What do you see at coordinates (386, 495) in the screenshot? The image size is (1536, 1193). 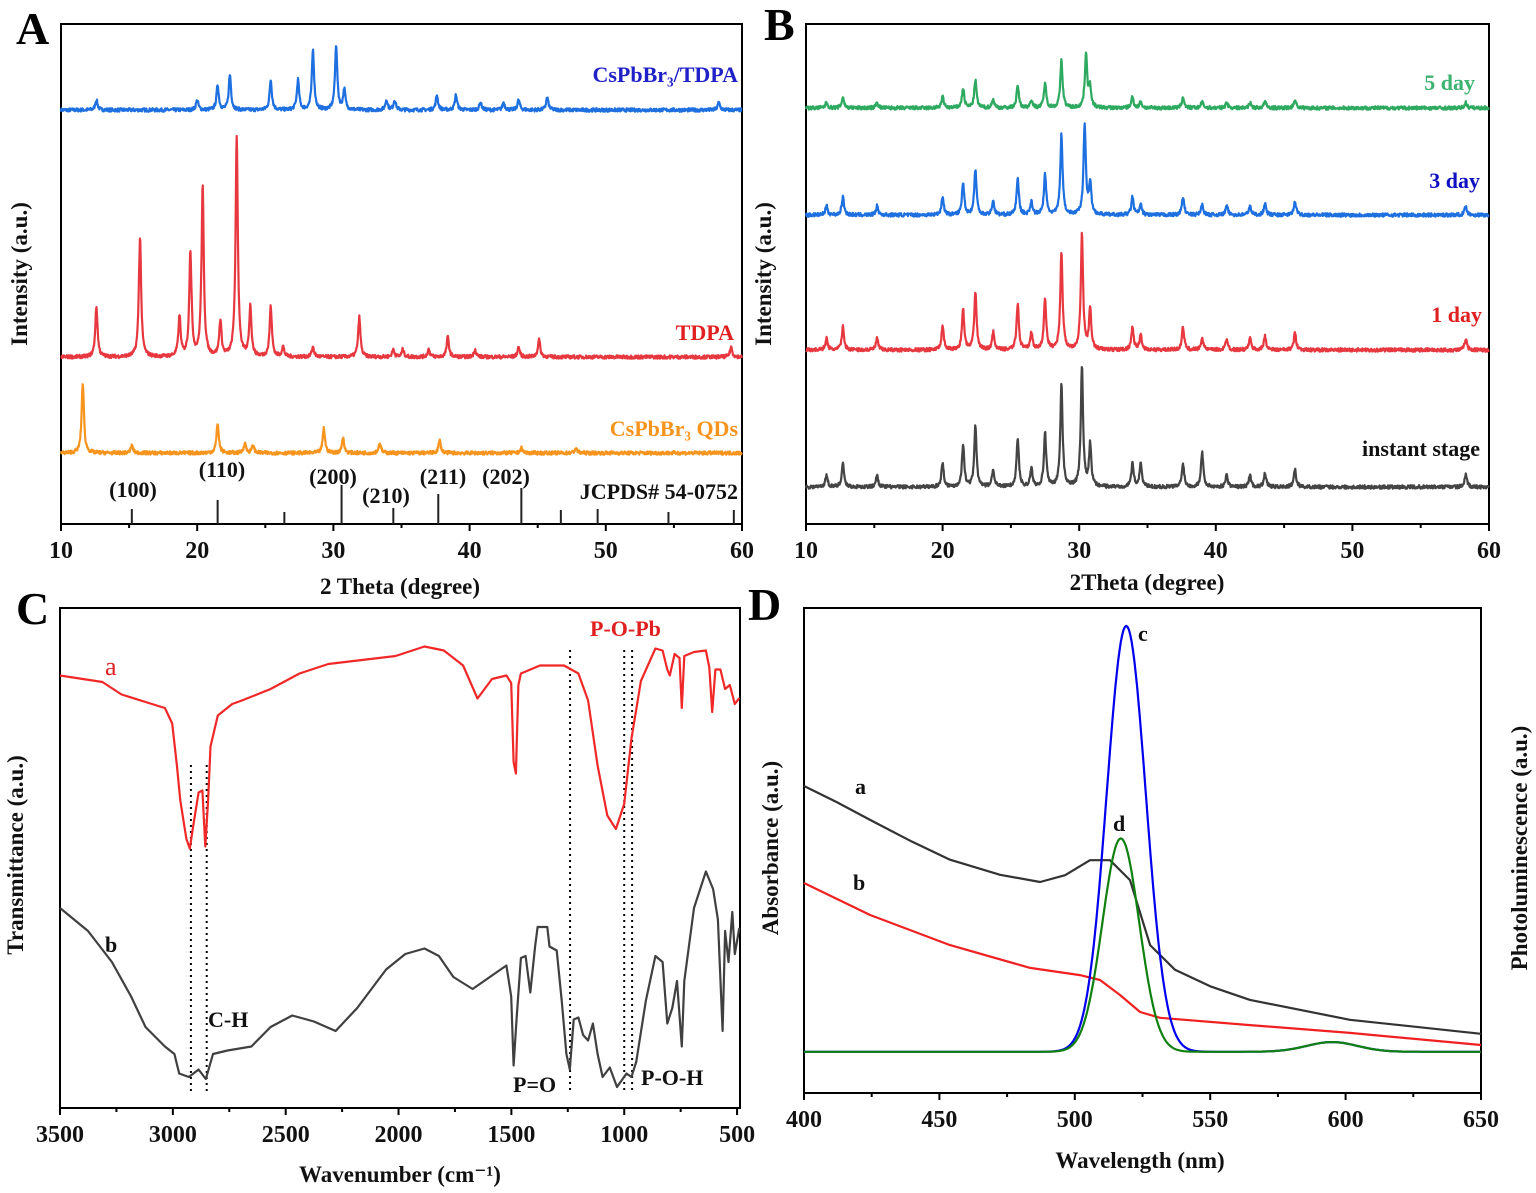 I see `panel-a-hkl-label: (210)` at bounding box center [386, 495].